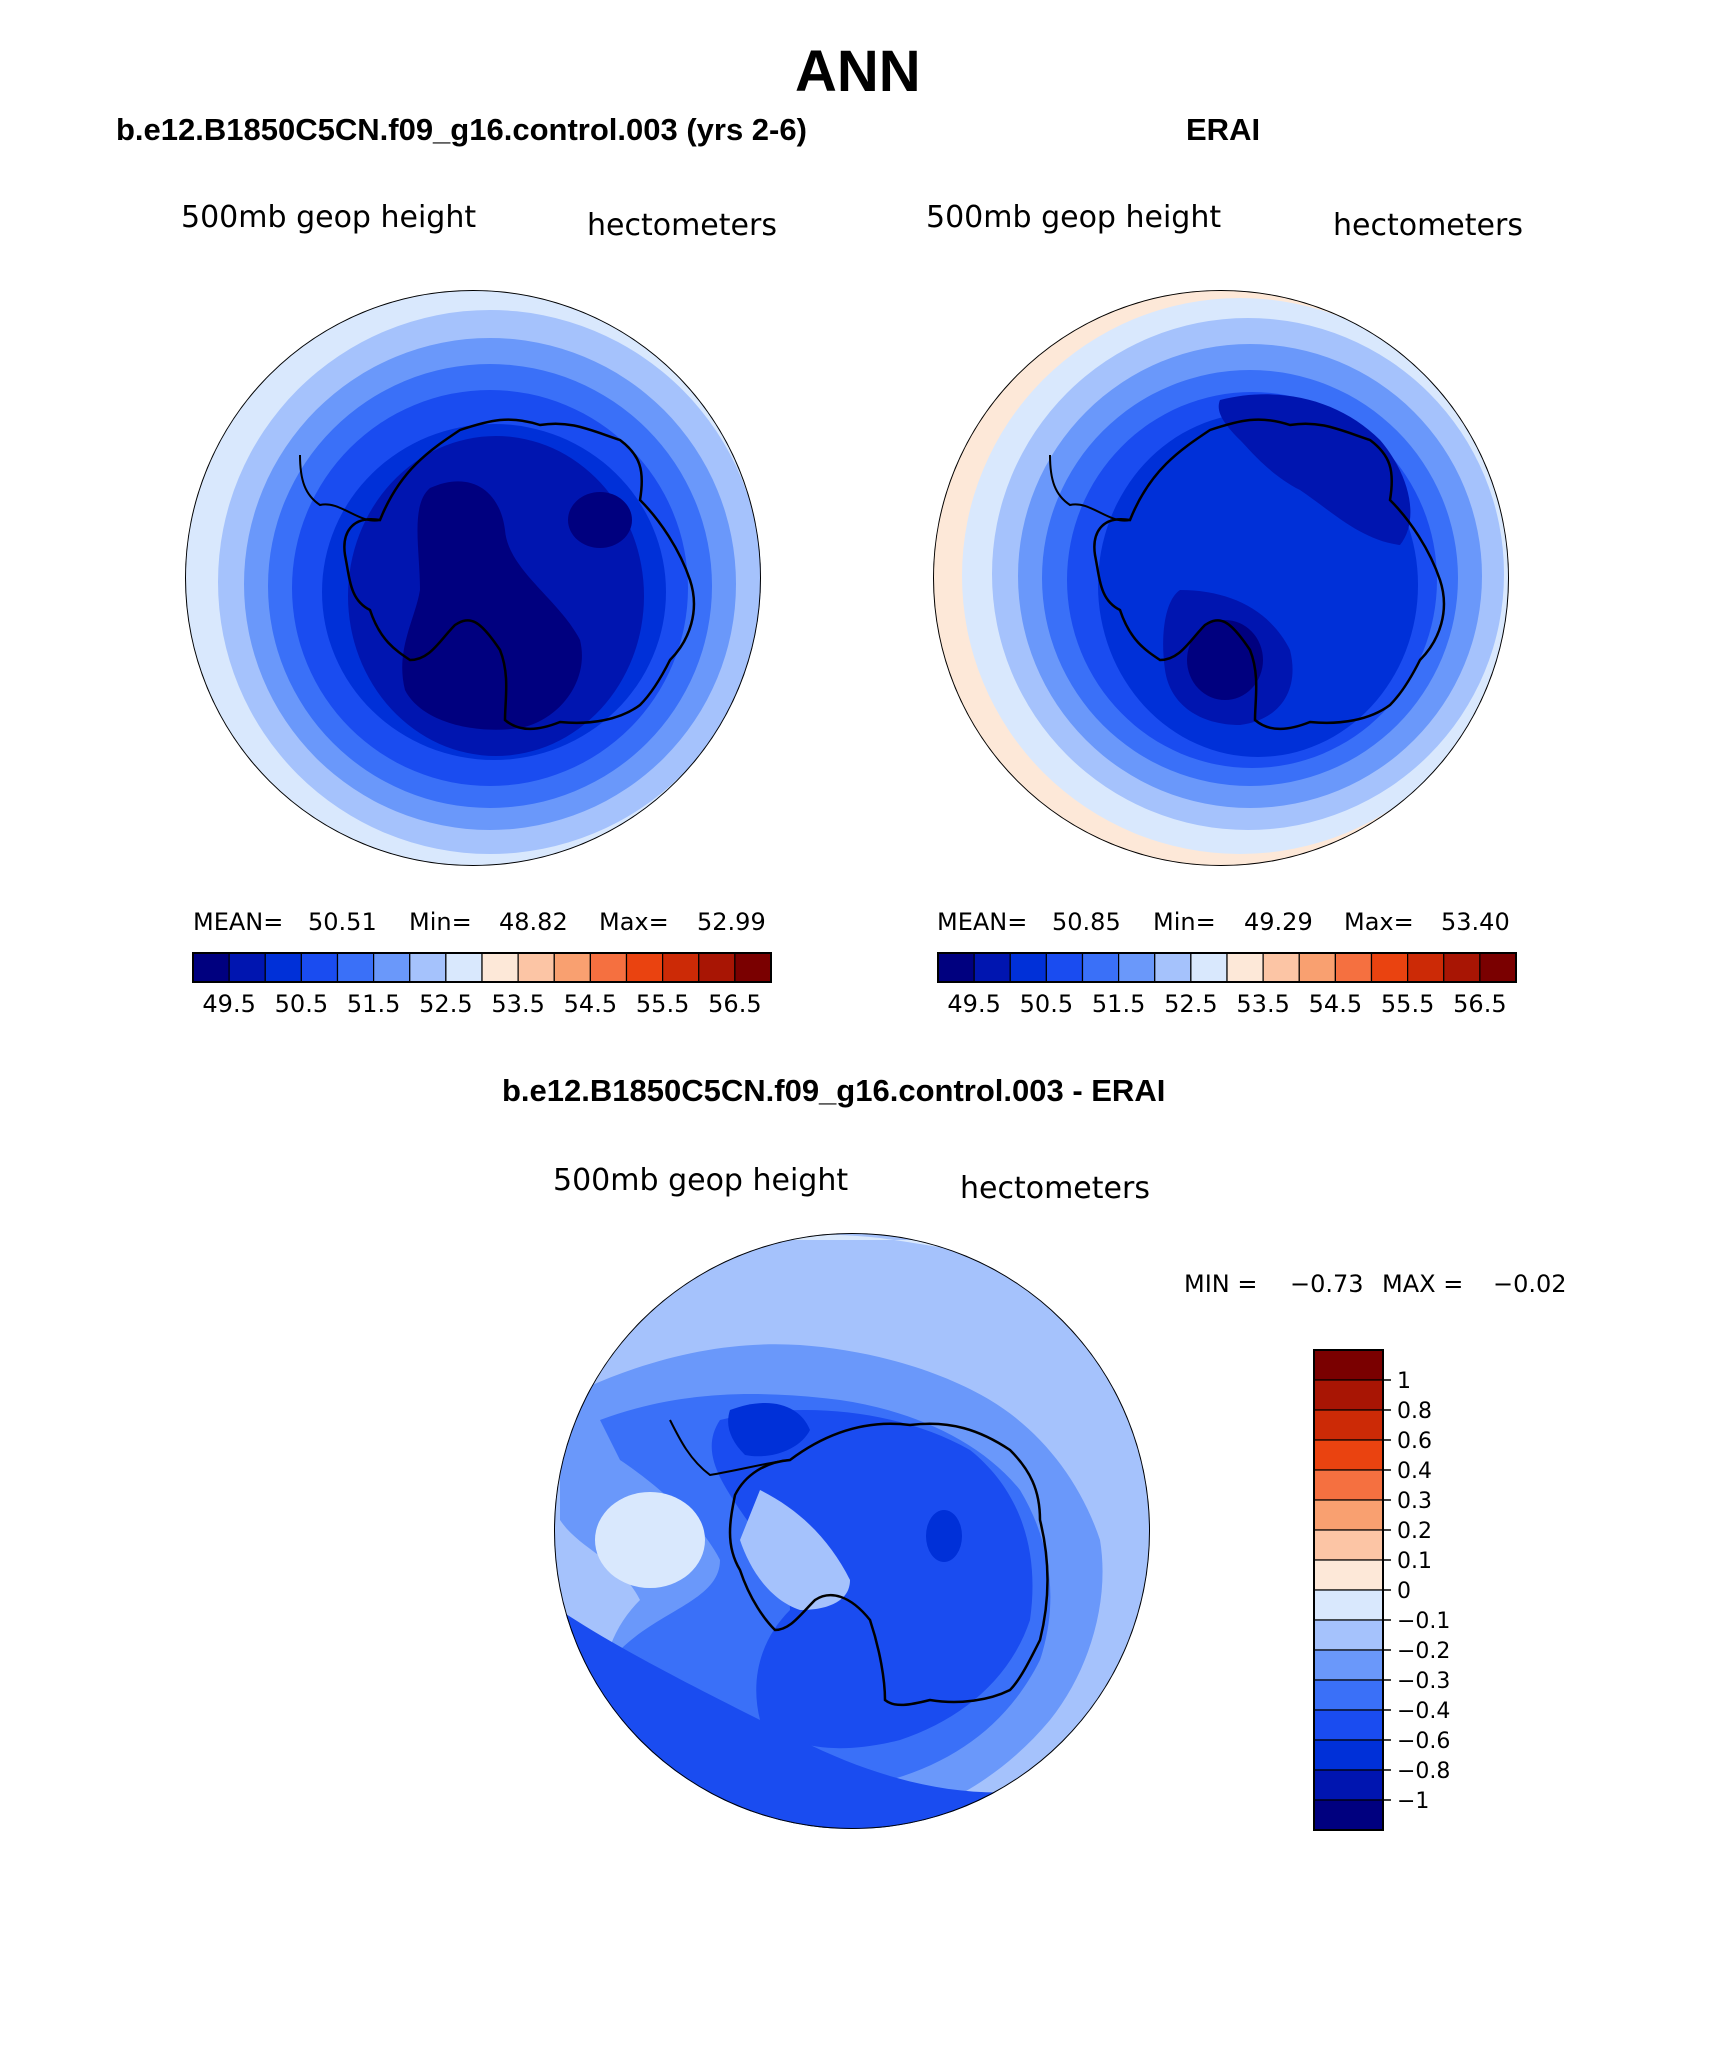 The image size is (1710, 2061). I want to click on panel-3-colorbar-label: −0.6, so click(1423, 1741).